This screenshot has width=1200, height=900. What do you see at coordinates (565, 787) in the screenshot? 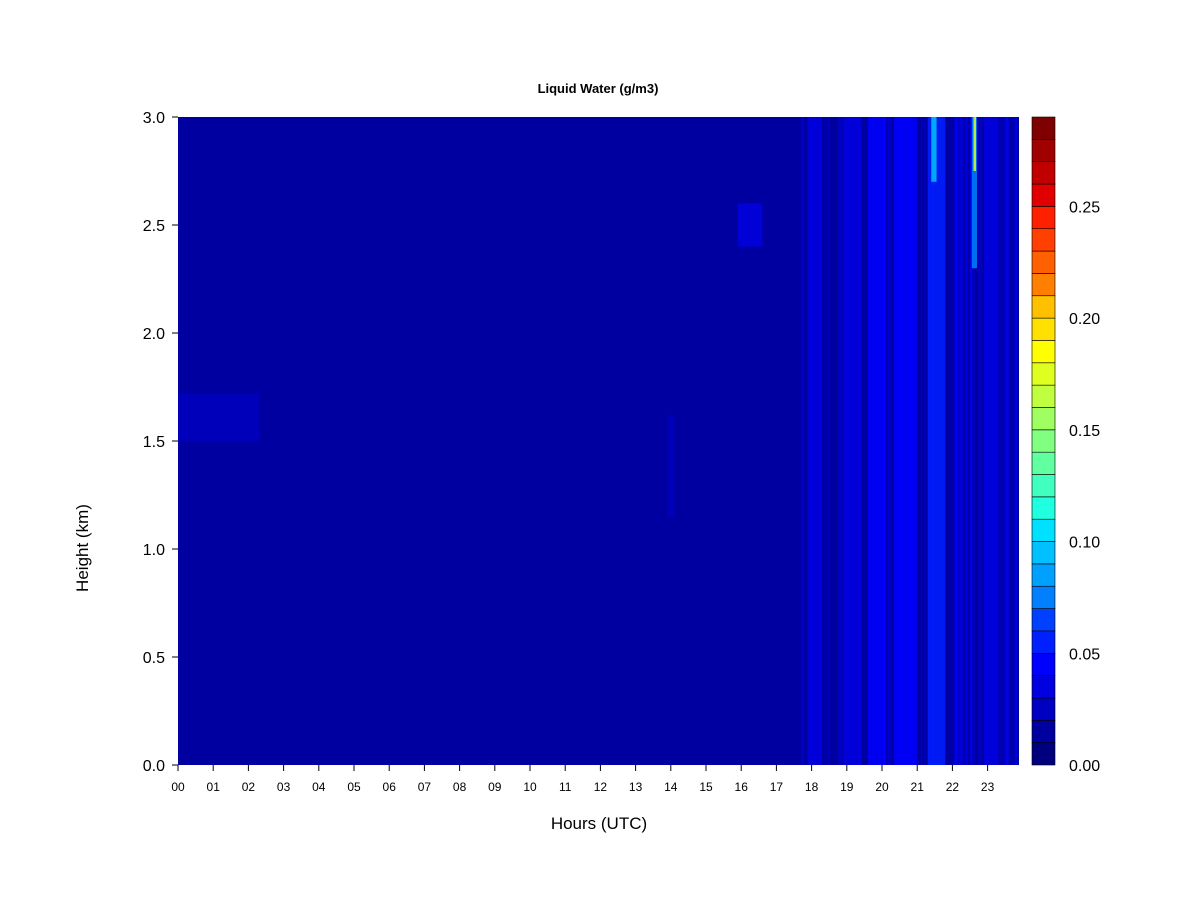
I see `x-tick-label: 11` at bounding box center [565, 787].